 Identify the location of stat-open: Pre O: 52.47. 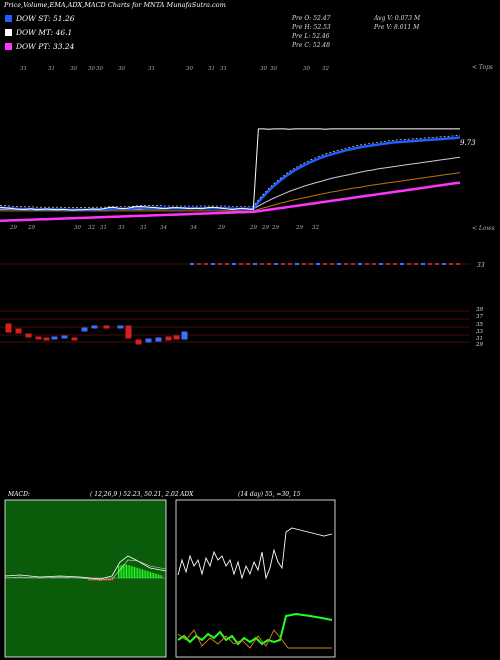
(311, 18).